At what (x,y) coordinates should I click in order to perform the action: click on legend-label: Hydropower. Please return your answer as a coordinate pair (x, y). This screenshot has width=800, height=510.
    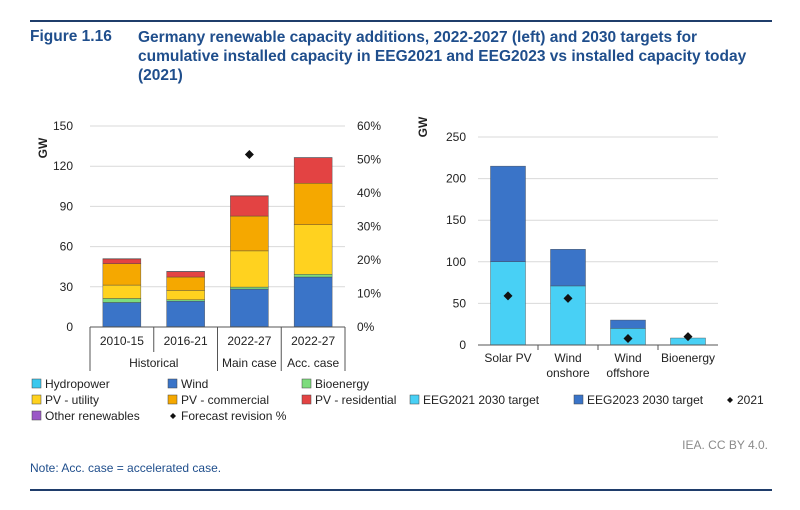
    Looking at the image, I should click on (77, 384).